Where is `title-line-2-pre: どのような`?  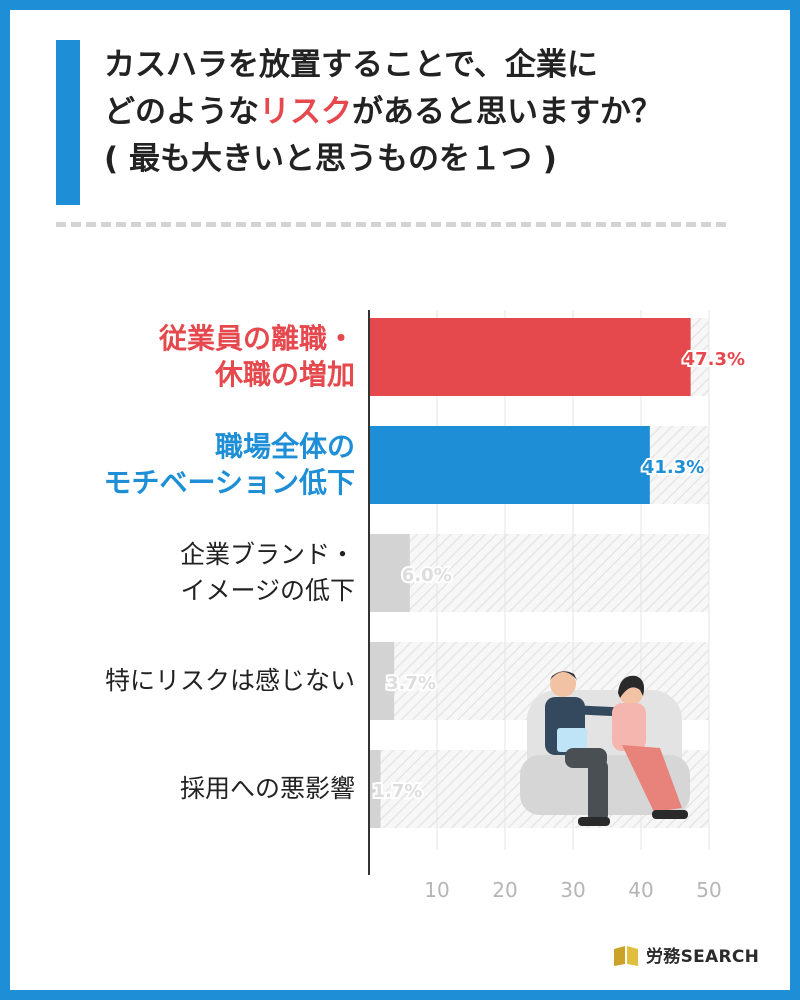
title-line-2-pre: どのような is located at coordinates (181, 112).